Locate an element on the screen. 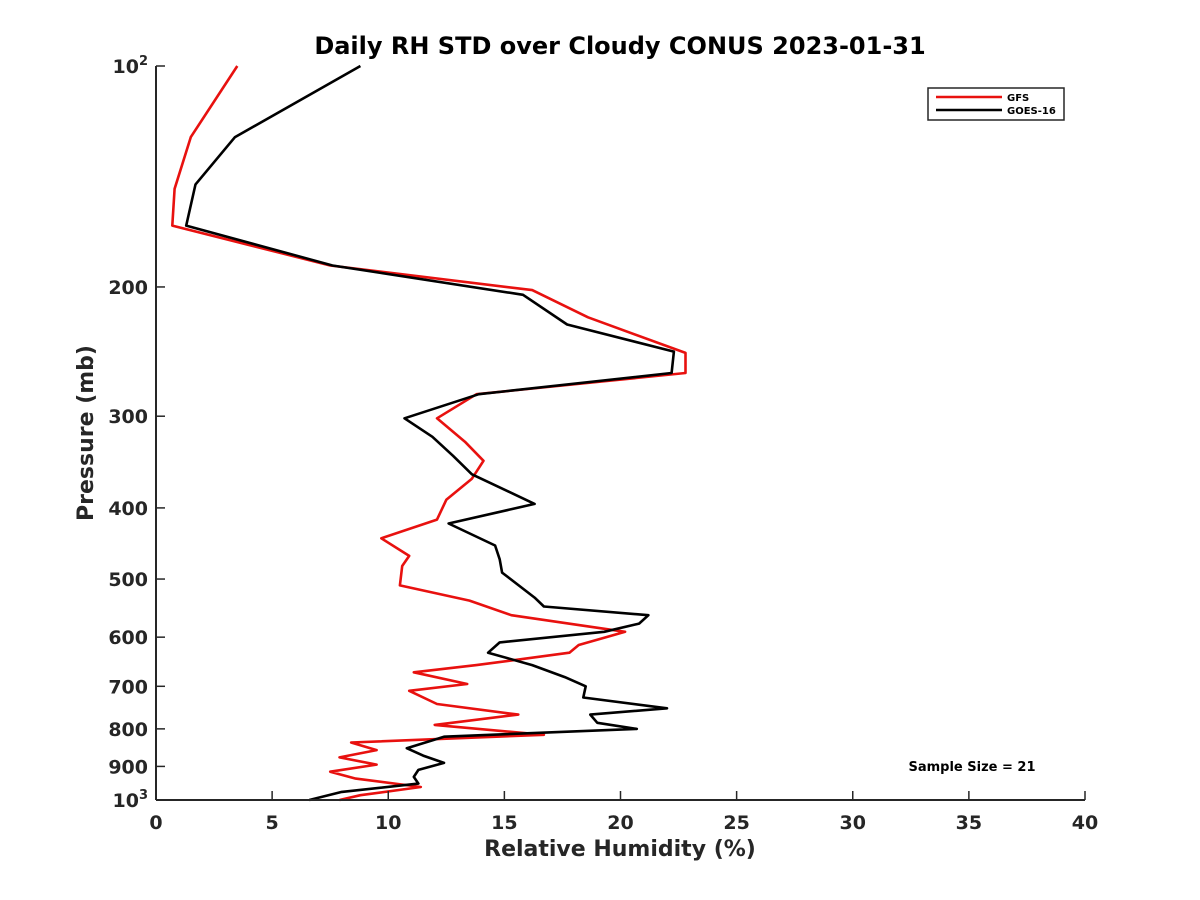 Image resolution: width=1200 pixels, height=900 pixels. x-tick-label: 30 is located at coordinates (853, 823).